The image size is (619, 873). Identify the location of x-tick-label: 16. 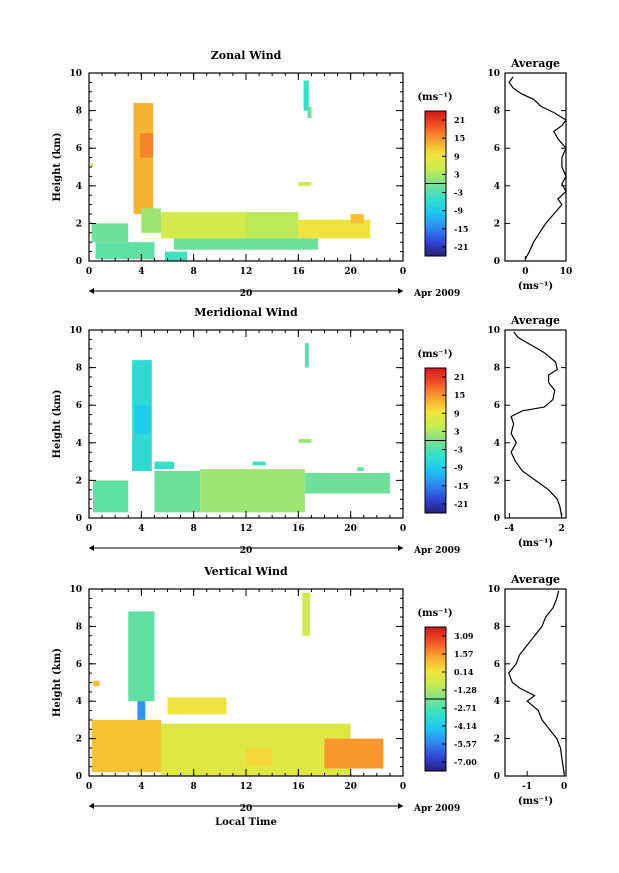
(298, 787).